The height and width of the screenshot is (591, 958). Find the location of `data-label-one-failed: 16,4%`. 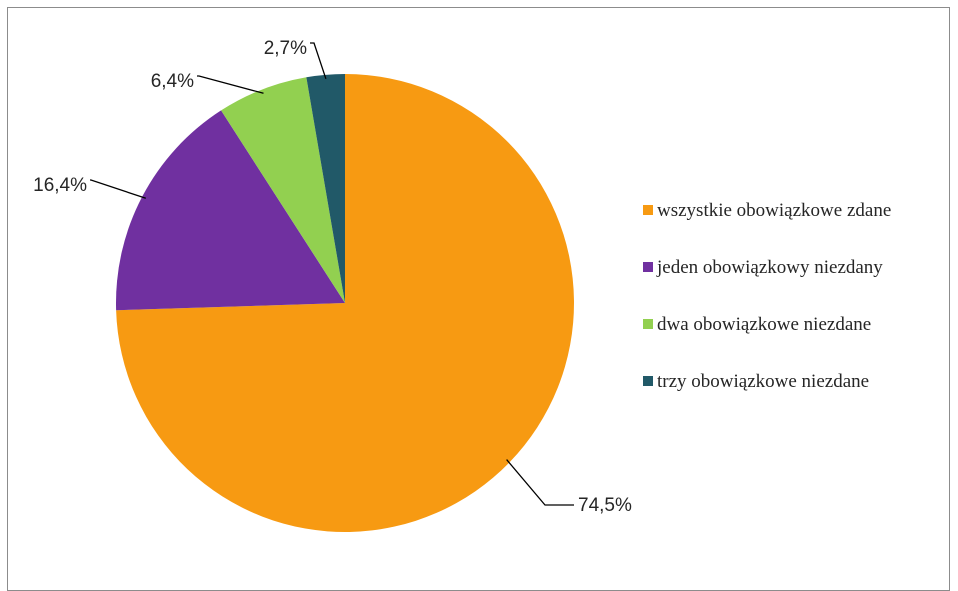

data-label-one-failed: 16,4% is located at coordinates (60, 185).